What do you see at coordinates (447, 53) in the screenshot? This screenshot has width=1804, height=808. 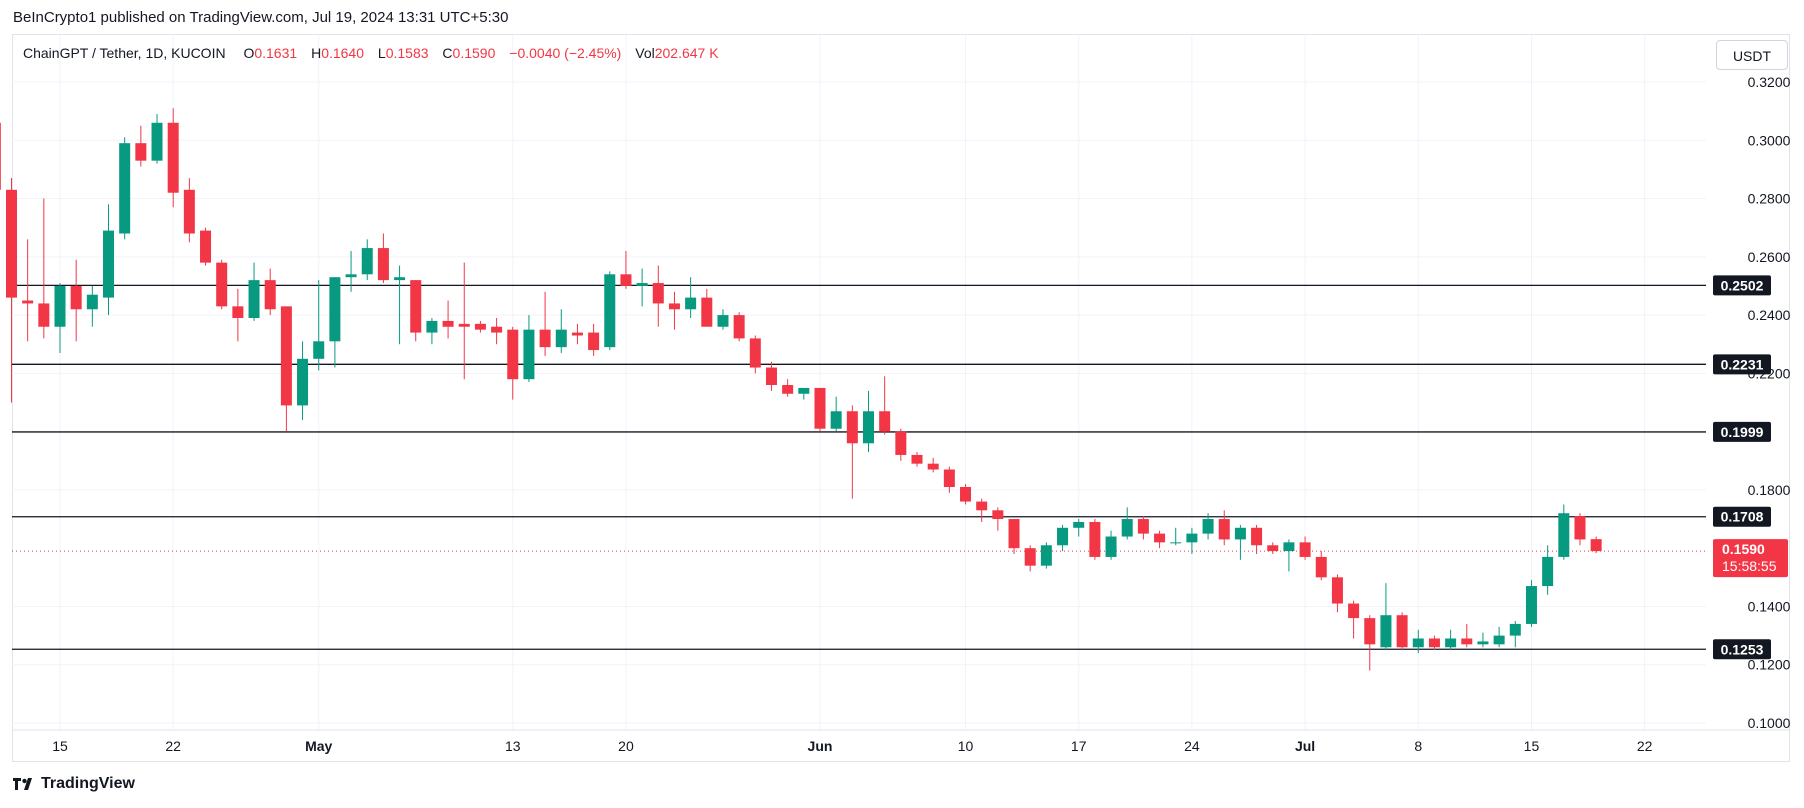 I see `close-label: C` at bounding box center [447, 53].